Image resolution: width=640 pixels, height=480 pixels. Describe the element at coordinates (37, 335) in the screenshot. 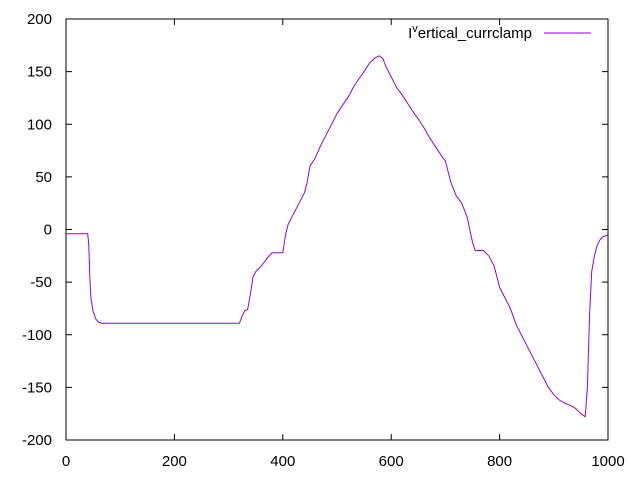

I see `y-tick-label: -100` at that location.